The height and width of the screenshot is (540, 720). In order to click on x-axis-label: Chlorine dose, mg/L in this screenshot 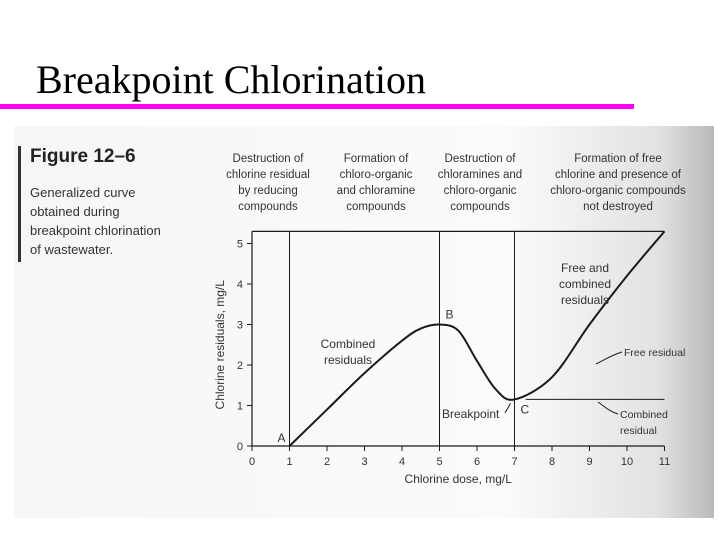, I will do `click(459, 479)`.